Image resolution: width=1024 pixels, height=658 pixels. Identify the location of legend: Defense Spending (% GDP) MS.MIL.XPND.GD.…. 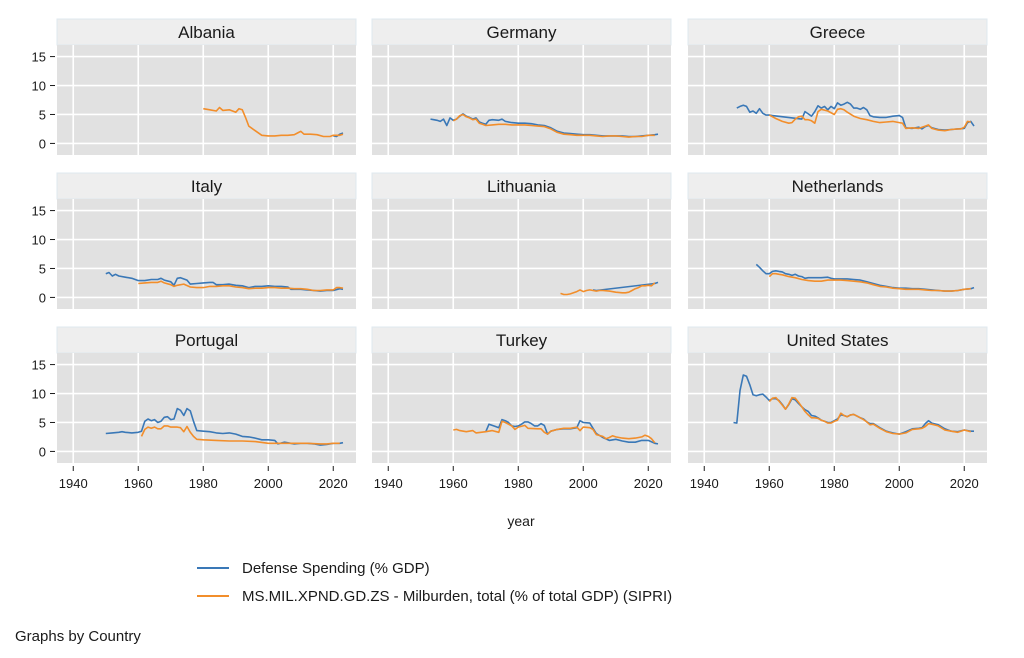
(434, 582).